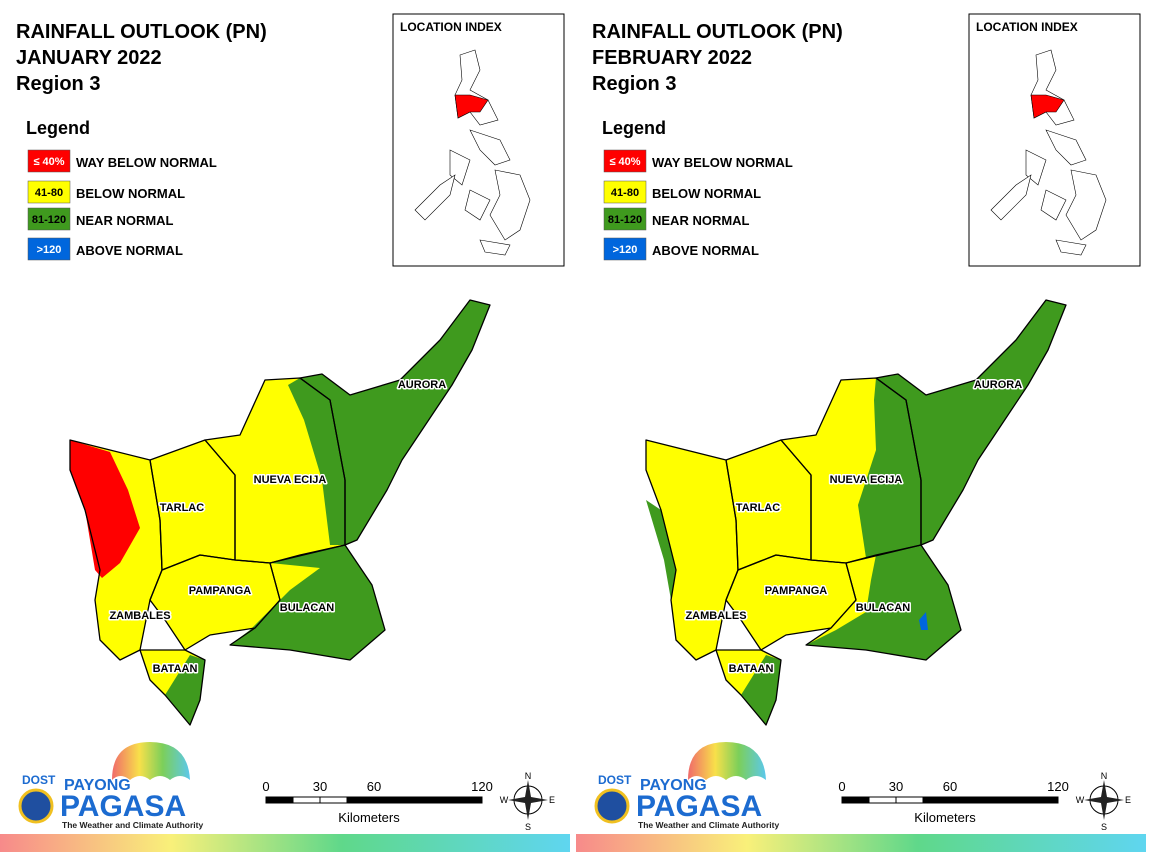 This screenshot has width=1152, height=864. I want to click on legend-label: BELOW NORMAL, so click(706, 193).